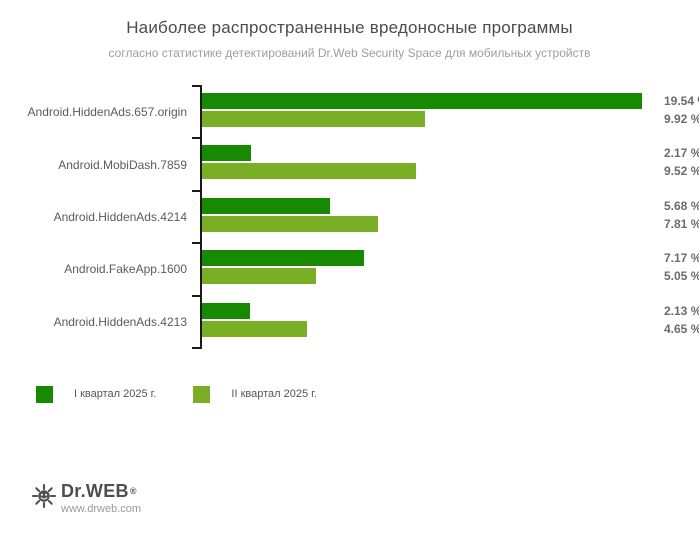 The height and width of the screenshot is (533, 699). Describe the element at coordinates (120, 321) in the screenshot. I see `category-label: Android.HiddenAds.4213` at that location.